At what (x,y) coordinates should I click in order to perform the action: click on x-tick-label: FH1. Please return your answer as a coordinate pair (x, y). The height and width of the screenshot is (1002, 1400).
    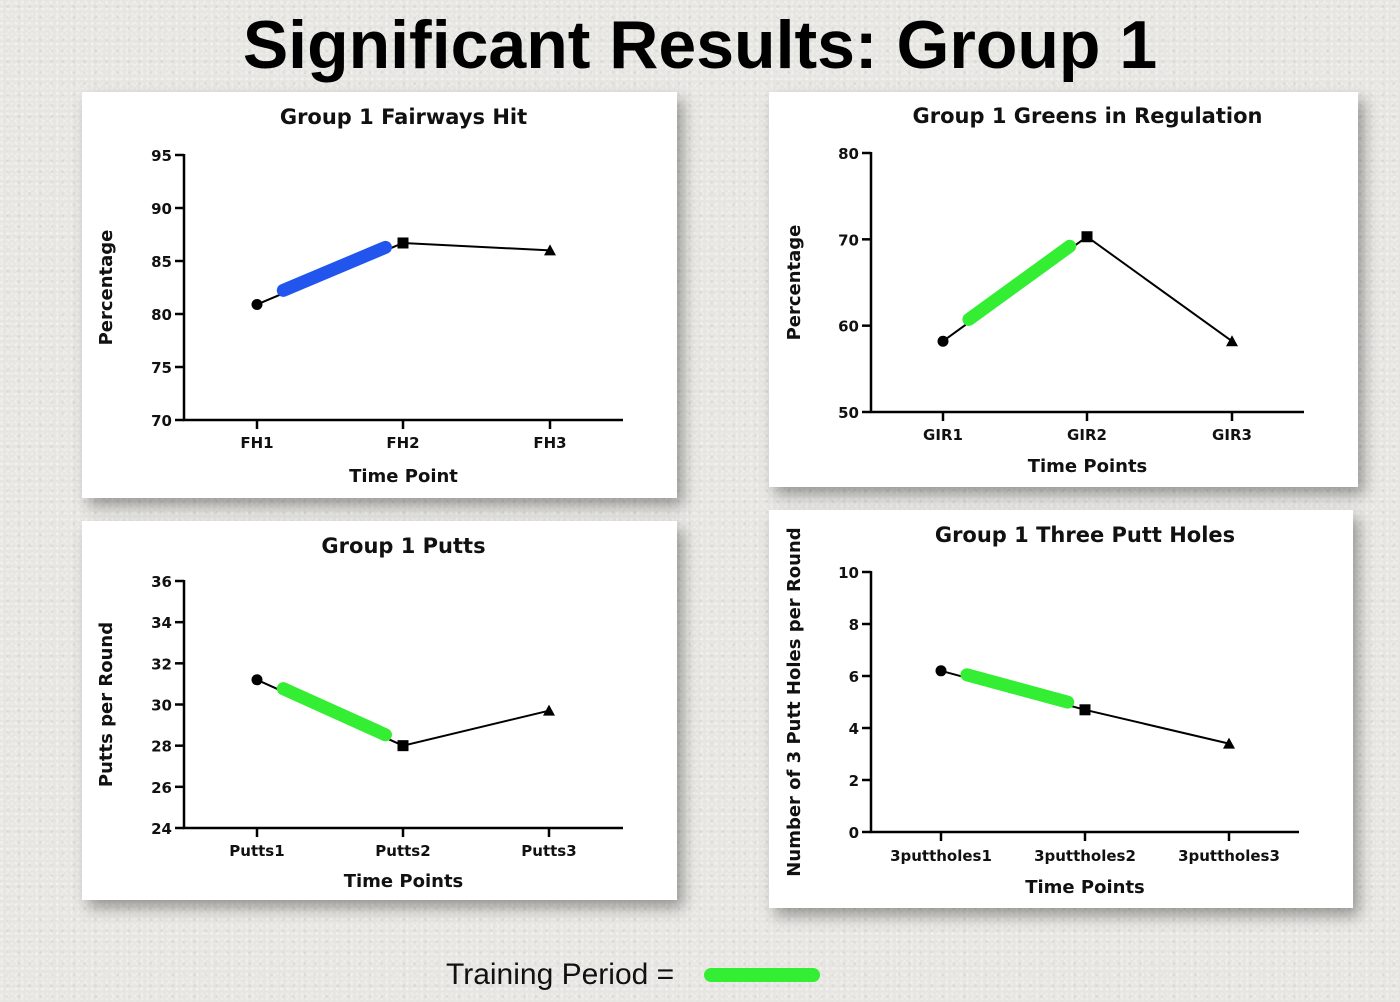
    Looking at the image, I should click on (256, 443).